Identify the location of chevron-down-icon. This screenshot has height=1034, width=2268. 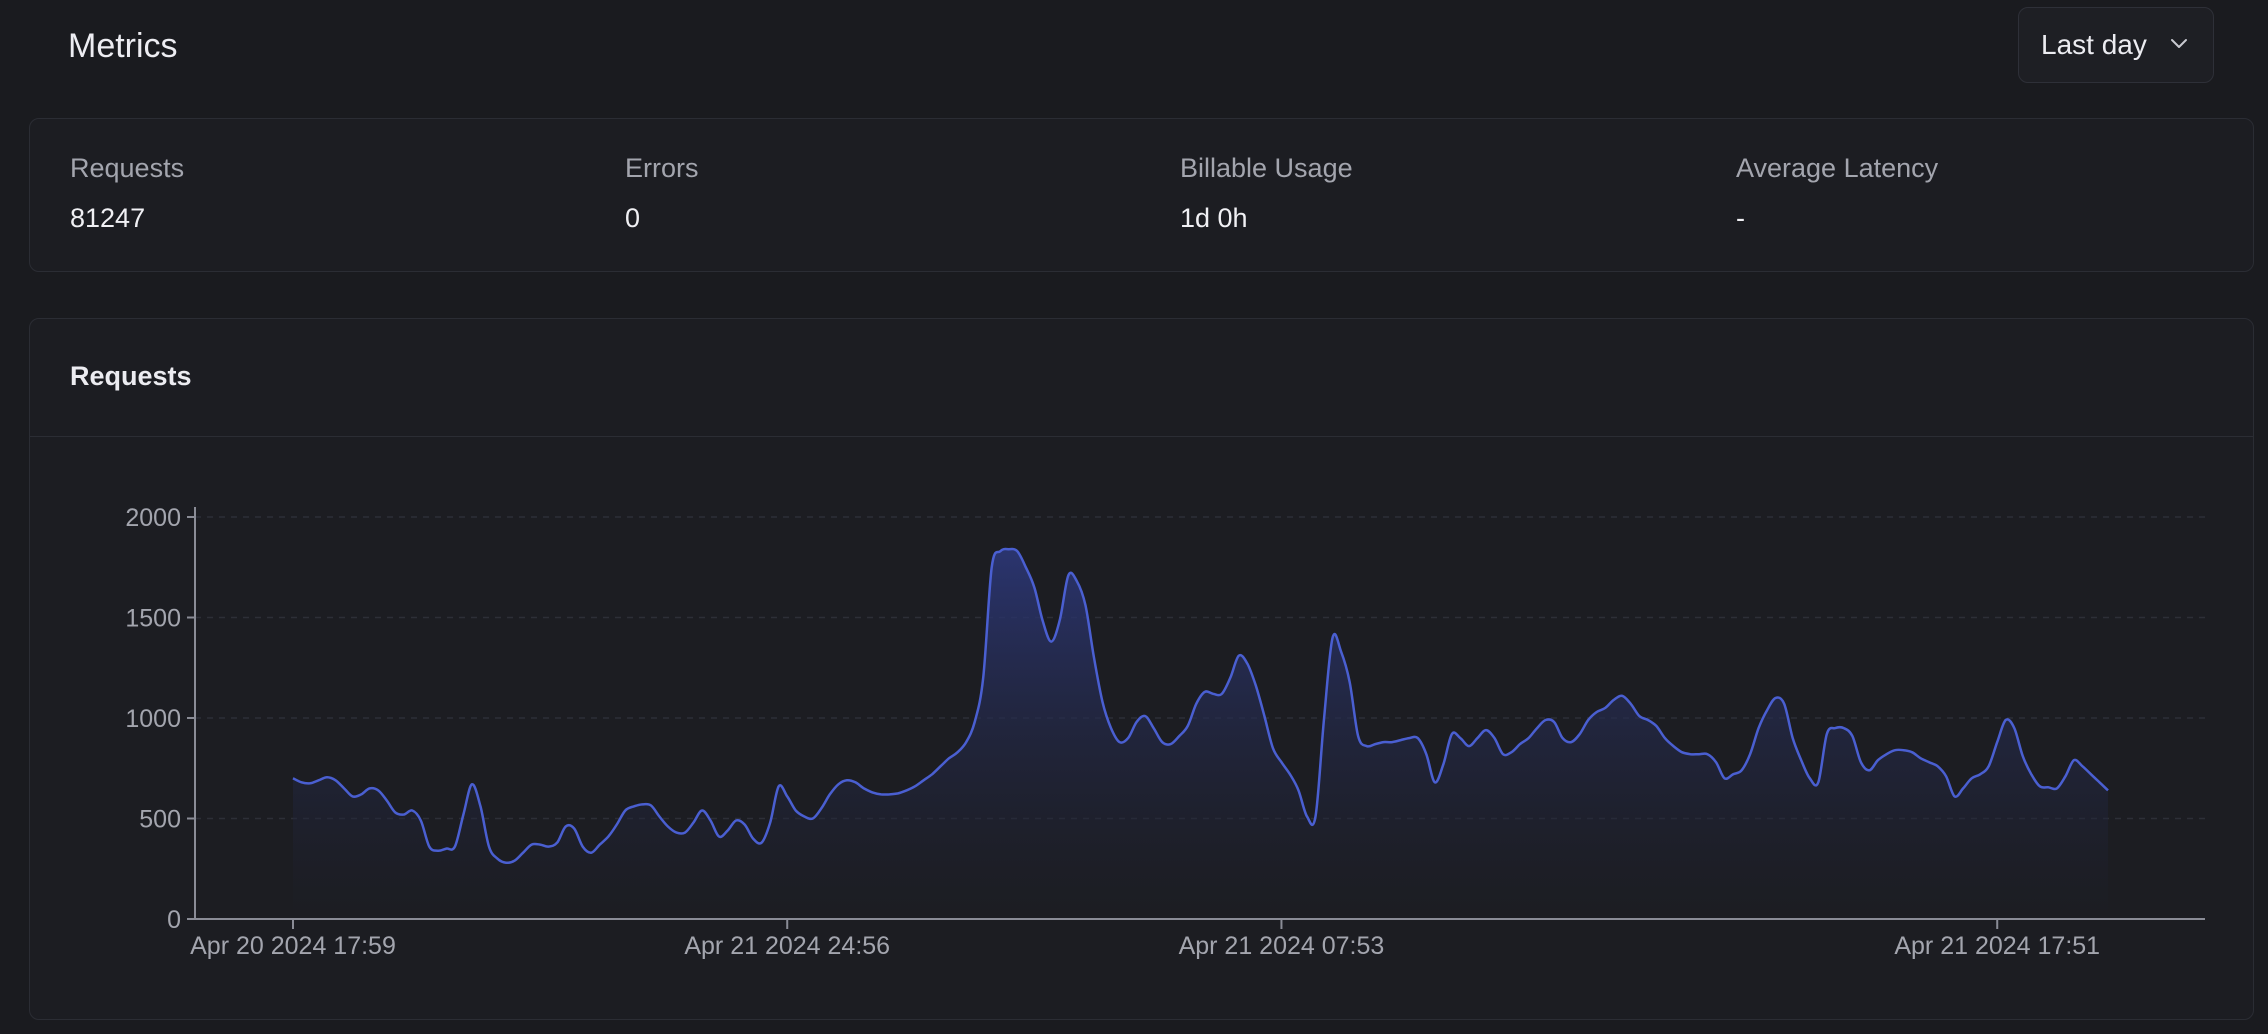
(2179, 43).